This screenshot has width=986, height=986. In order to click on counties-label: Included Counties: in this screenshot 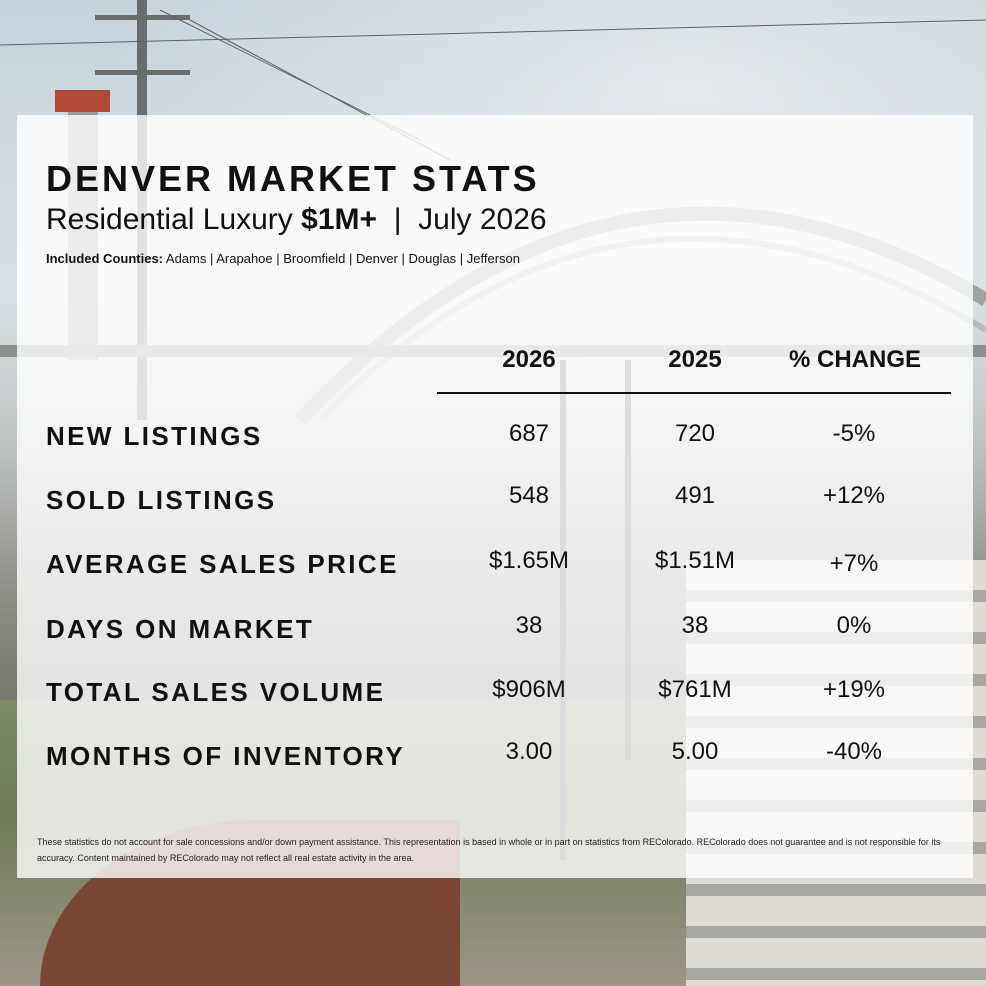, I will do `click(104, 258)`.